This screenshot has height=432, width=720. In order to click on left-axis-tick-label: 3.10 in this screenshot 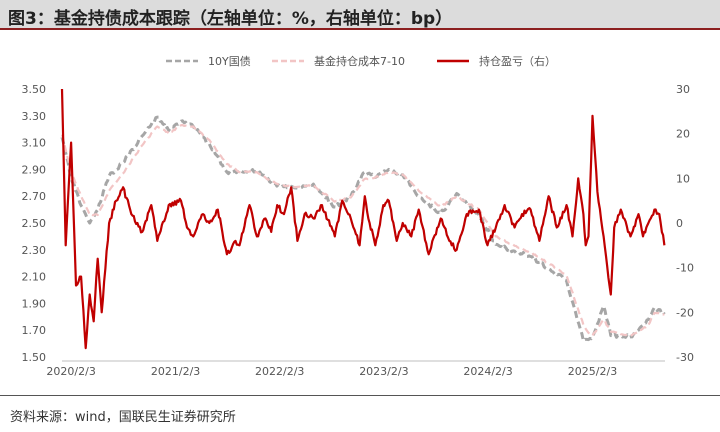, I will do `click(34, 143)`.